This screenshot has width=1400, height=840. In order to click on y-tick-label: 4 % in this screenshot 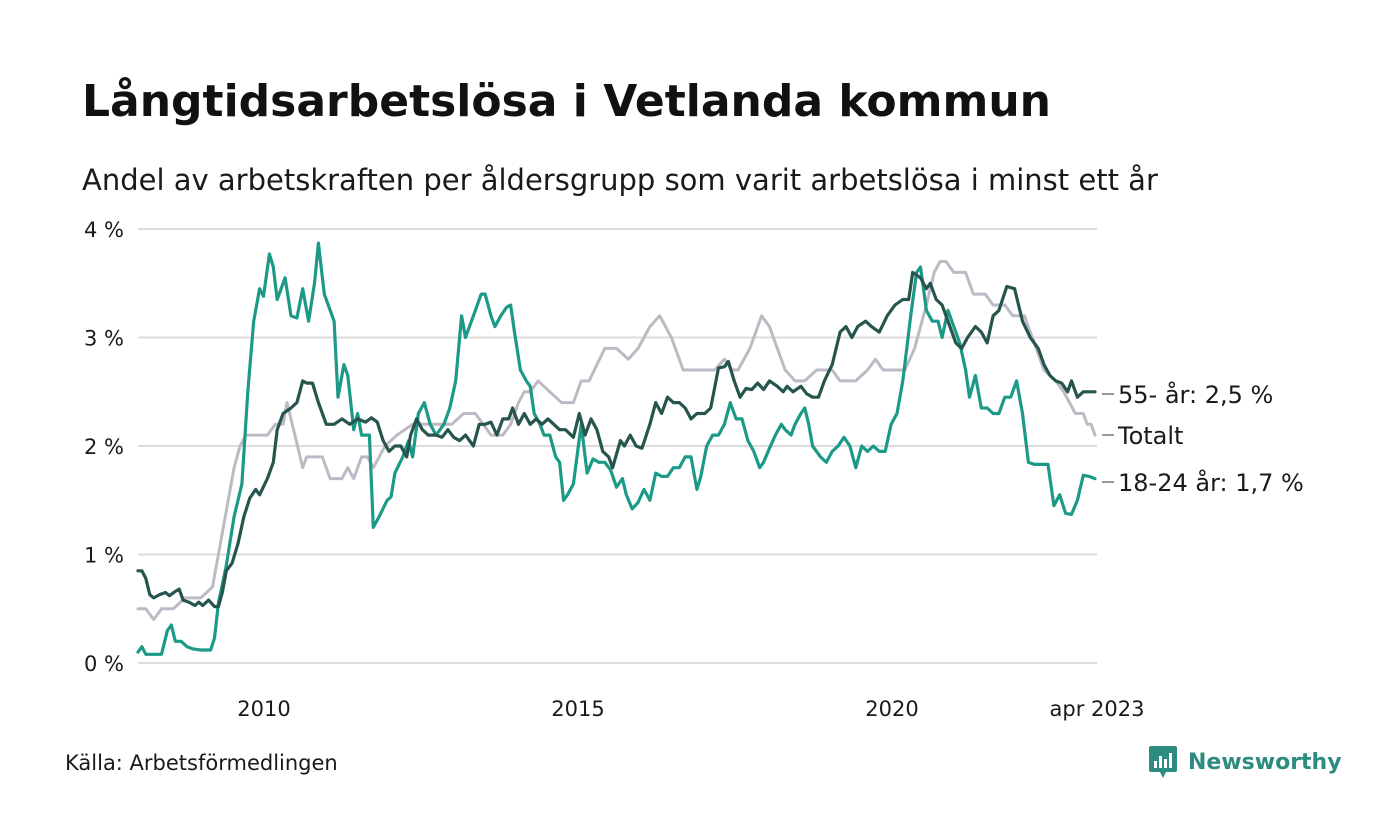, I will do `click(104, 230)`.